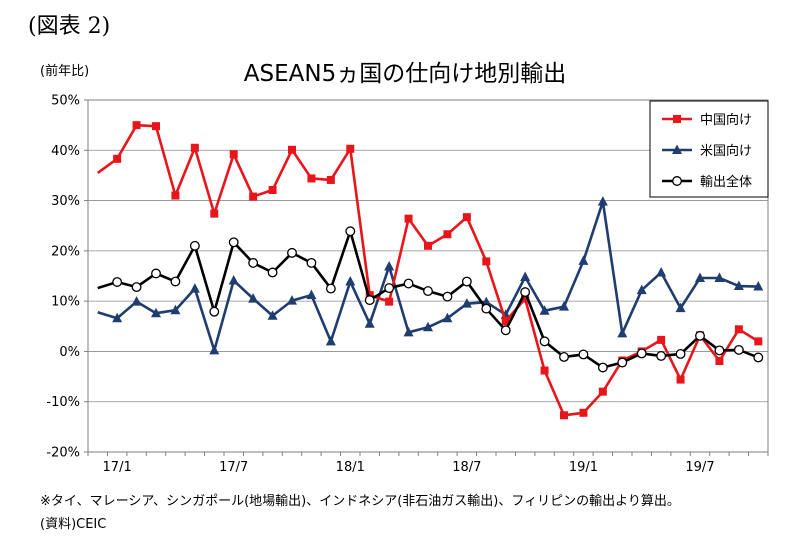  I want to click on y-tick-label: 10%, so click(65, 302).